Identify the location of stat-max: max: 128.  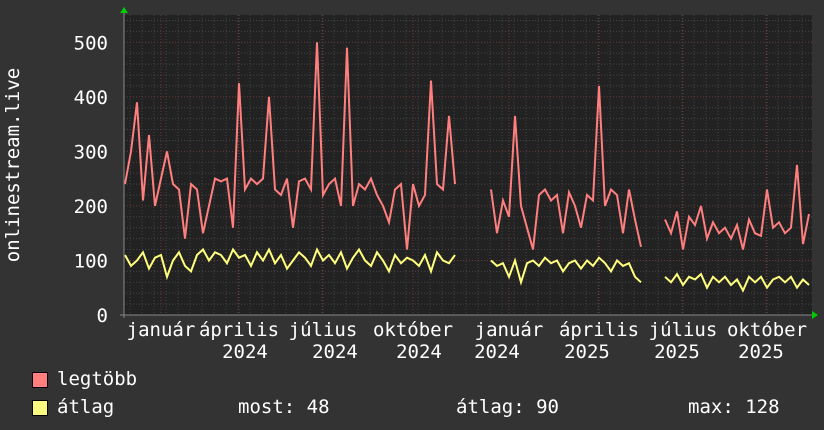
(734, 407).